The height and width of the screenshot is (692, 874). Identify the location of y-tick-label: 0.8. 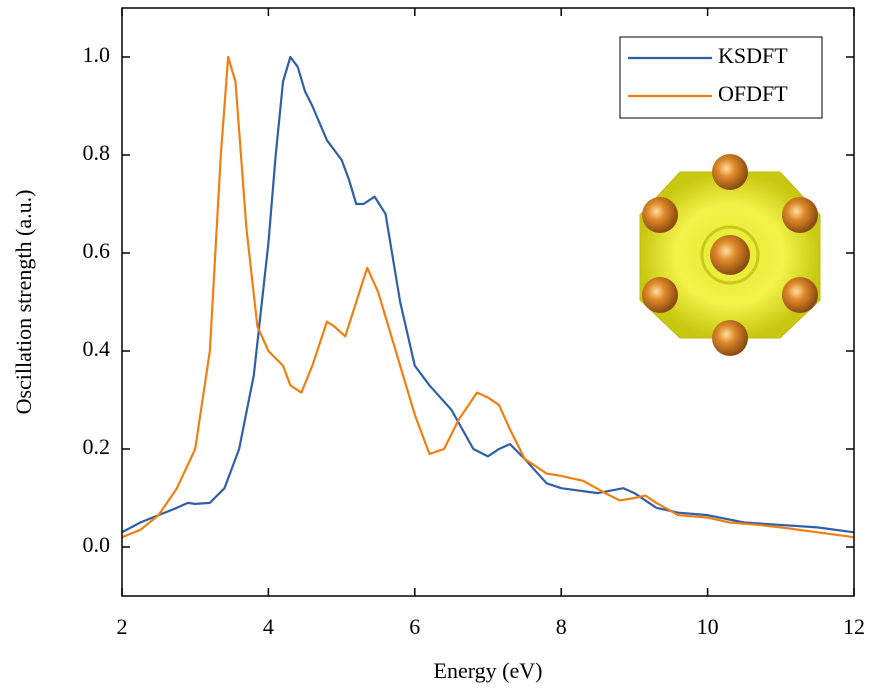
(97, 152).